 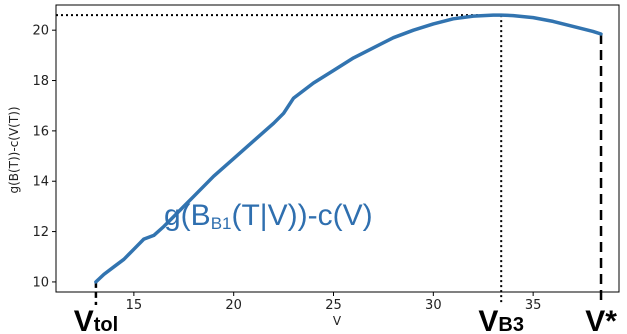 I want to click on x-axis-label: V, so click(x=337, y=321).